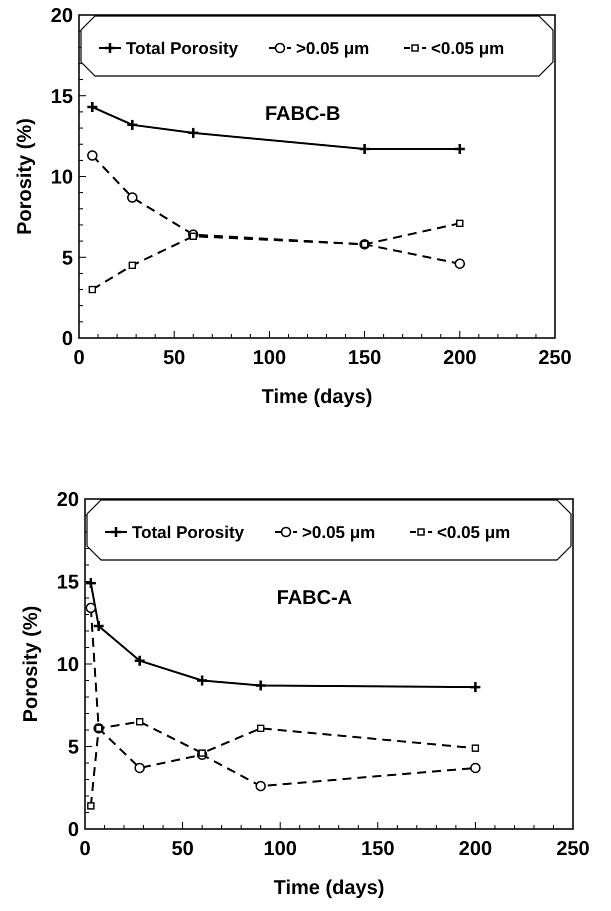 The image size is (611, 911). Describe the element at coordinates (314, 598) in the screenshot. I see `text: FABC-A` at that location.